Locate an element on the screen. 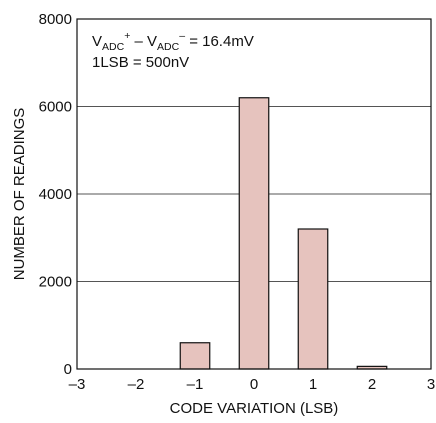 This screenshot has width=436, height=423. x-tick-labels: –3 –2 –1 0 1 2 3 is located at coordinates (252, 384).